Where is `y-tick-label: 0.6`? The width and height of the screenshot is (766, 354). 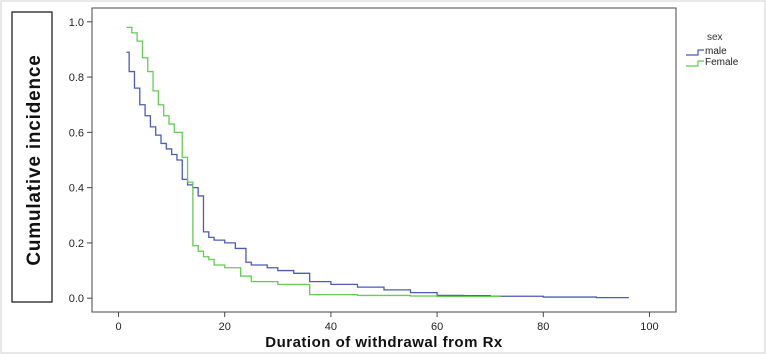
y-tick-label: 0.6 is located at coordinates (76, 133).